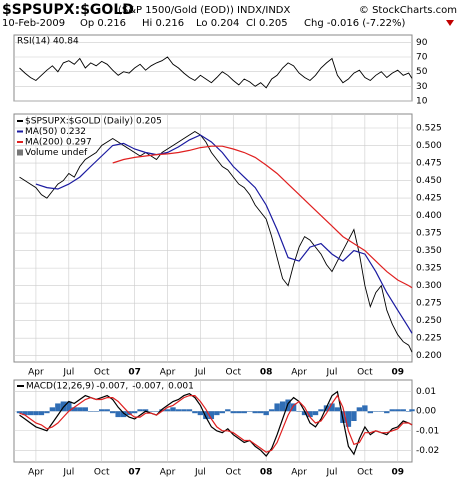 The width and height of the screenshot is (460, 482). Describe the element at coordinates (426, 392) in the screenshot. I see `y-tick-label: 0.01` at that location.